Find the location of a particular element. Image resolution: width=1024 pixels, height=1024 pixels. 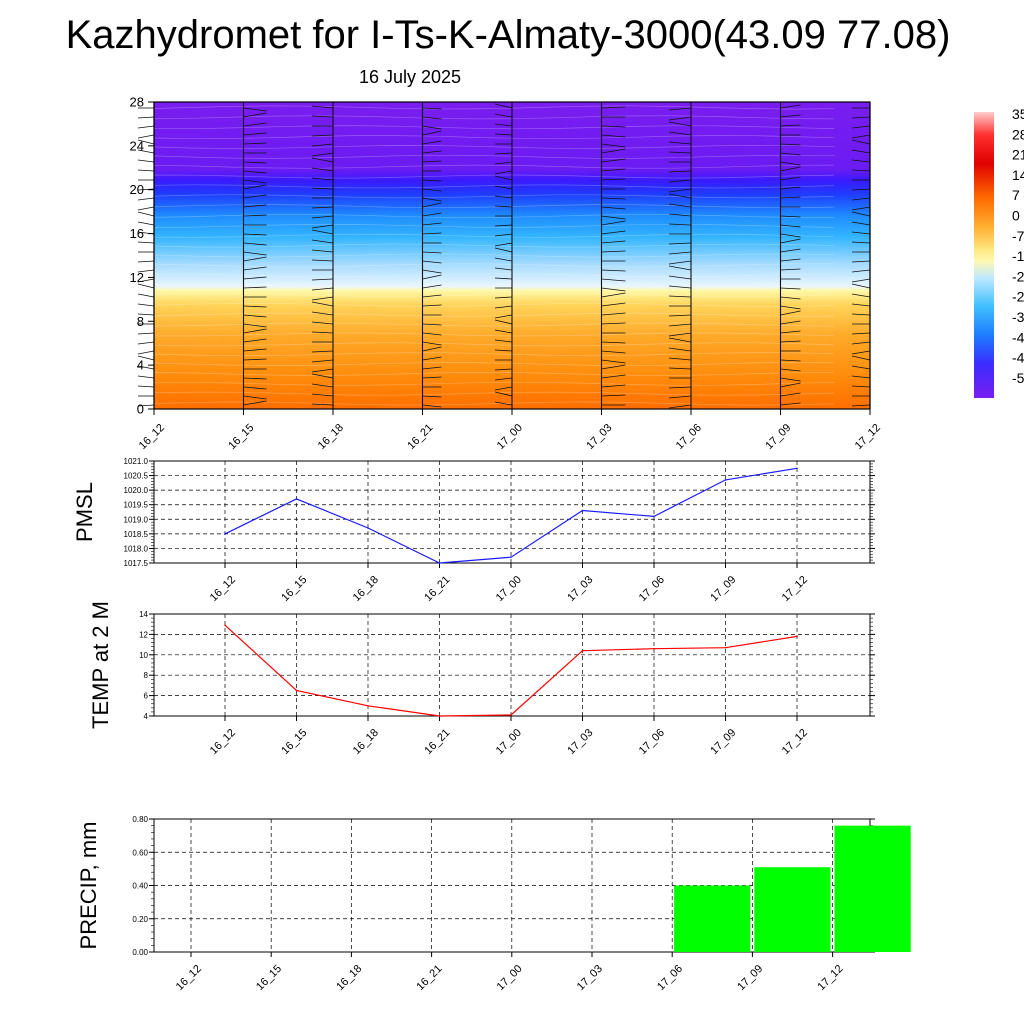

pmsl-y-label: 1018.5 is located at coordinates (136, 534).